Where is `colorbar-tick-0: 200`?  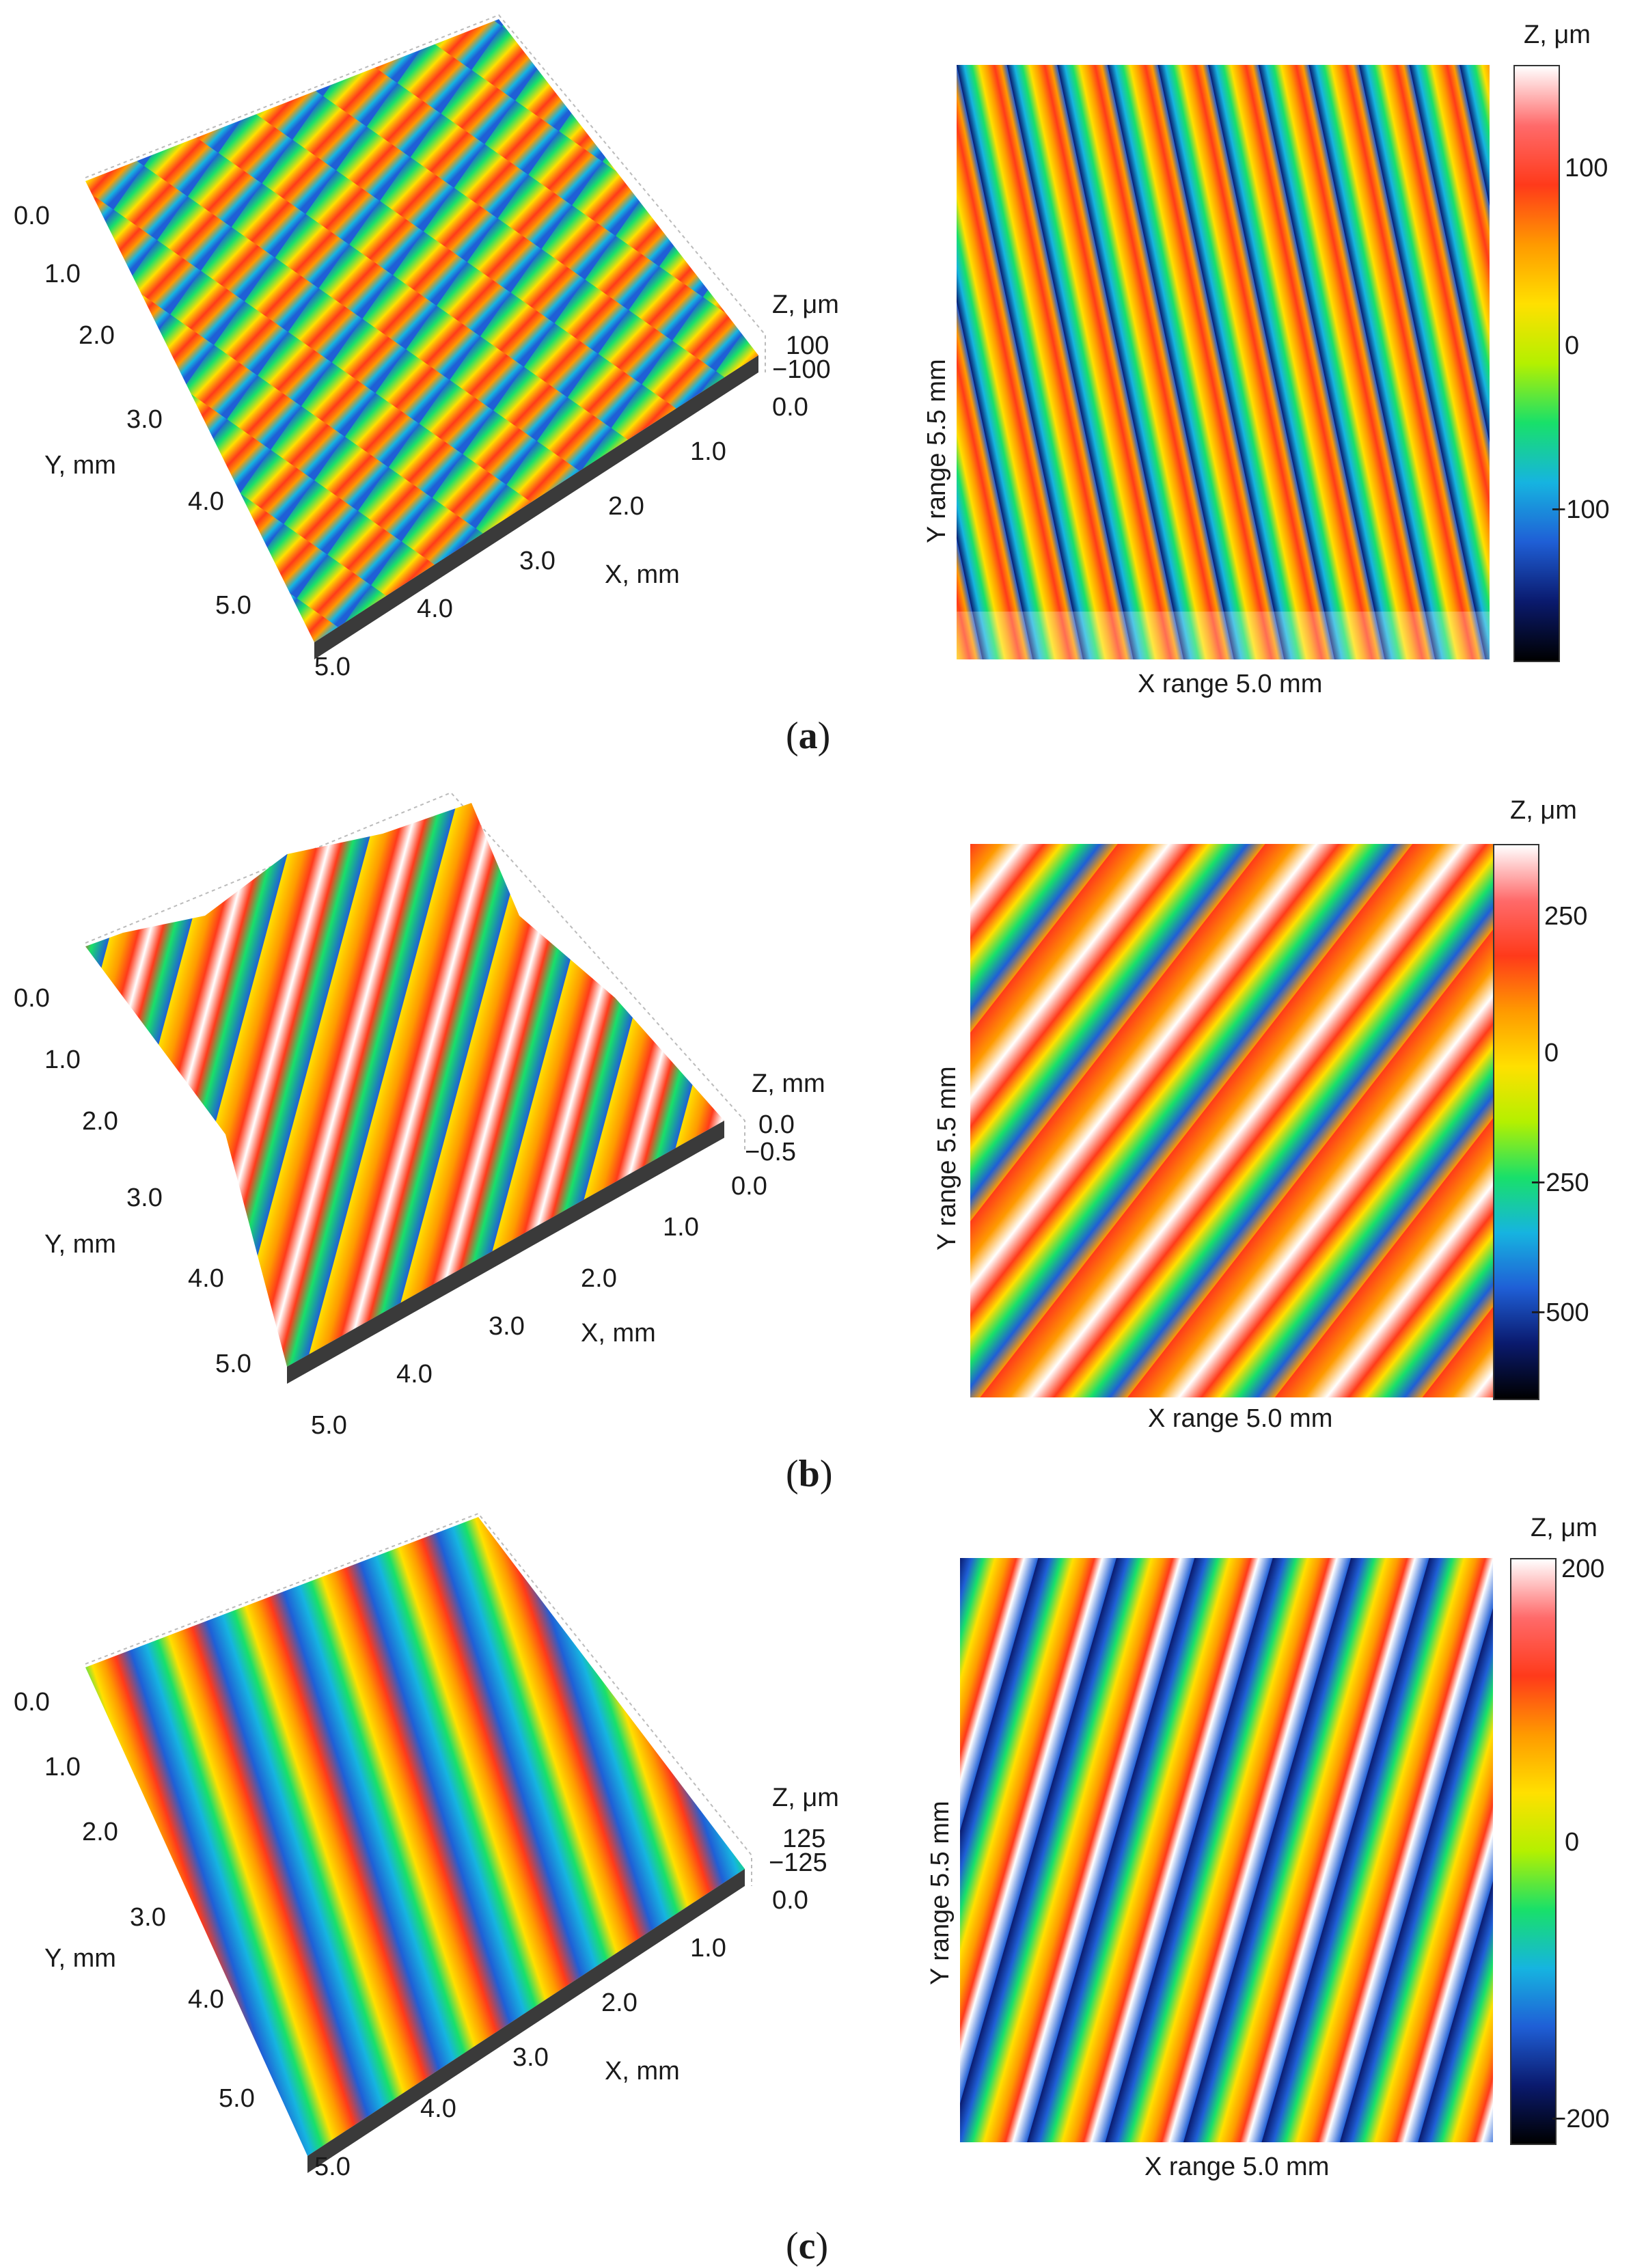
colorbar-tick-0: 200 is located at coordinates (1583, 1569).